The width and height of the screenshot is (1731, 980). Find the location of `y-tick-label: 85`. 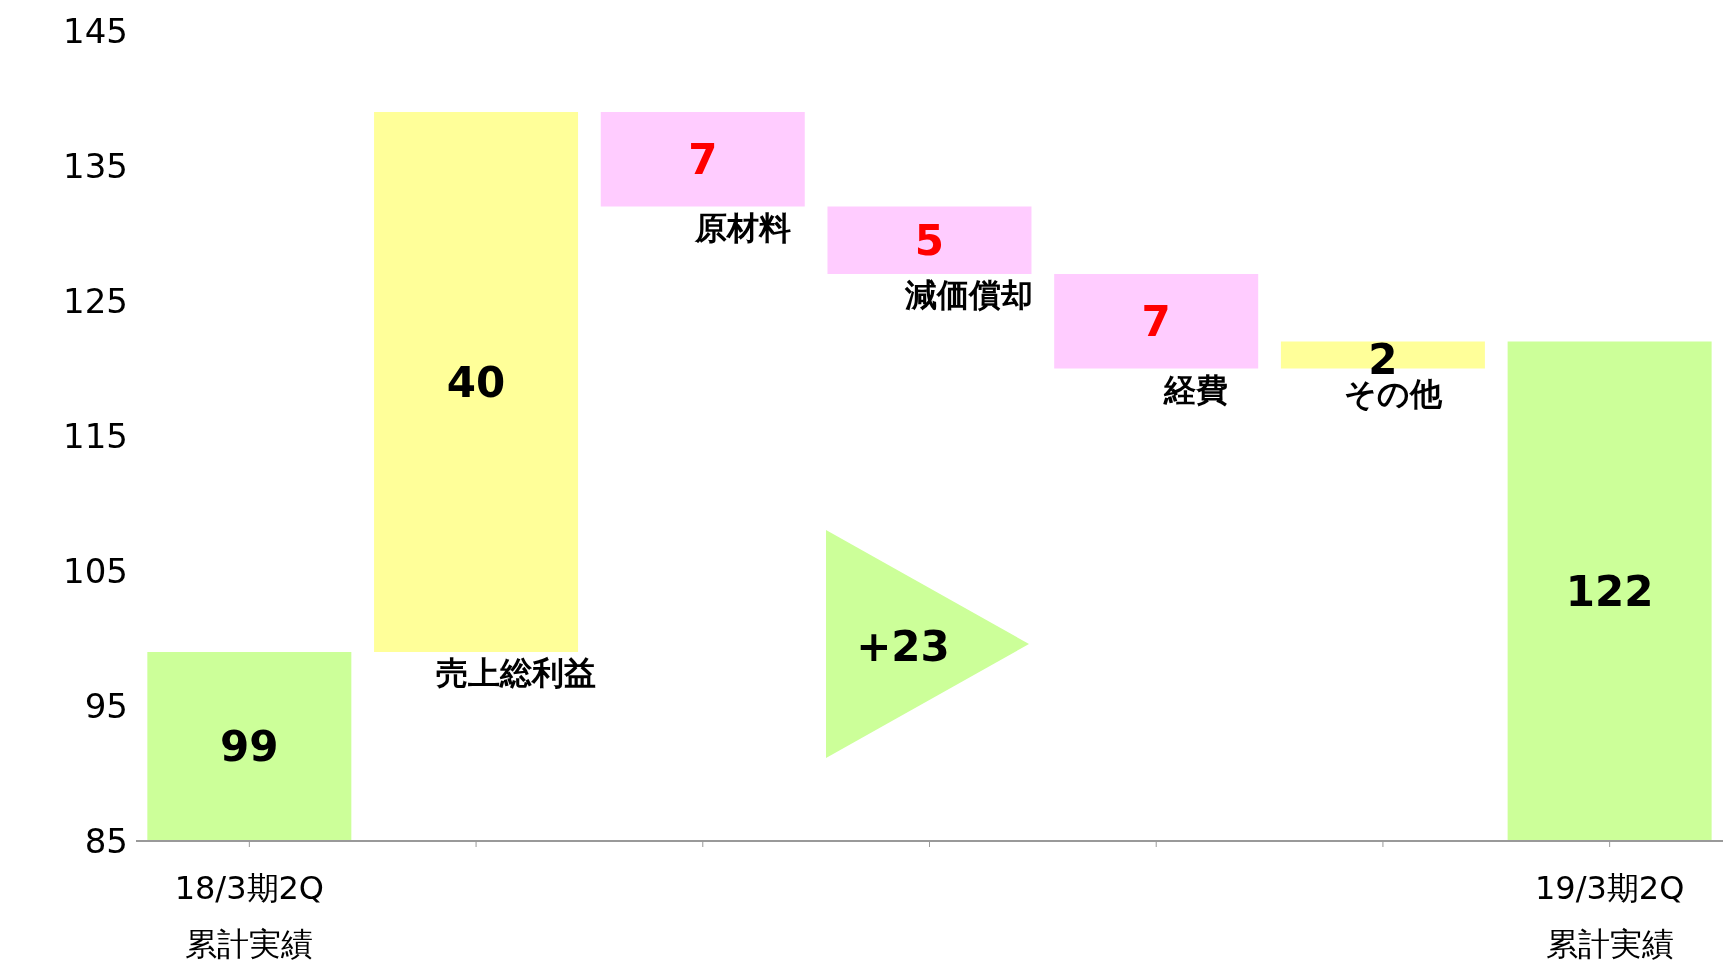

y-tick-label: 85 is located at coordinates (106, 841).